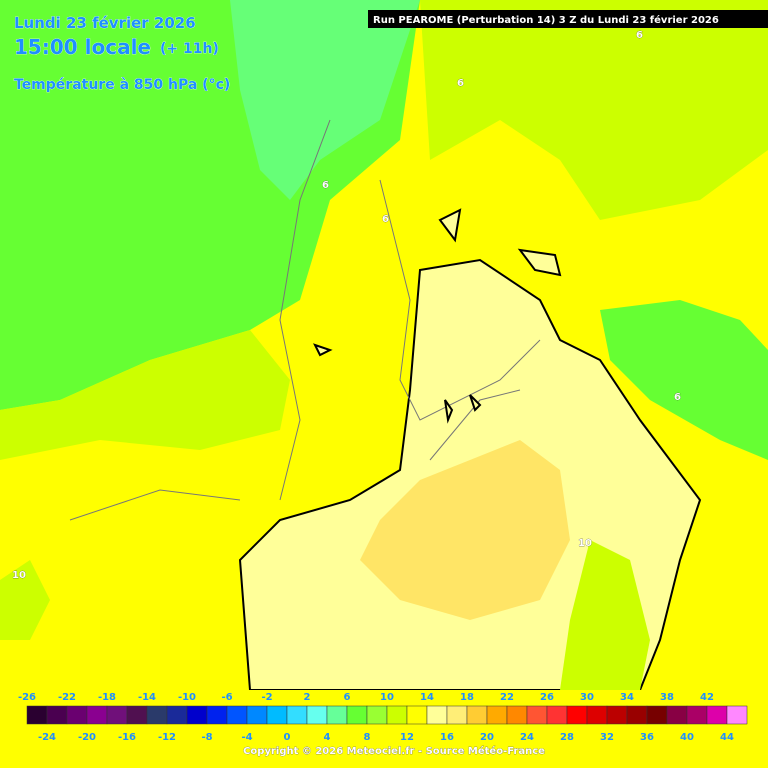 The width and height of the screenshot is (768, 768). I want to click on scale-label: 16, so click(447, 737).